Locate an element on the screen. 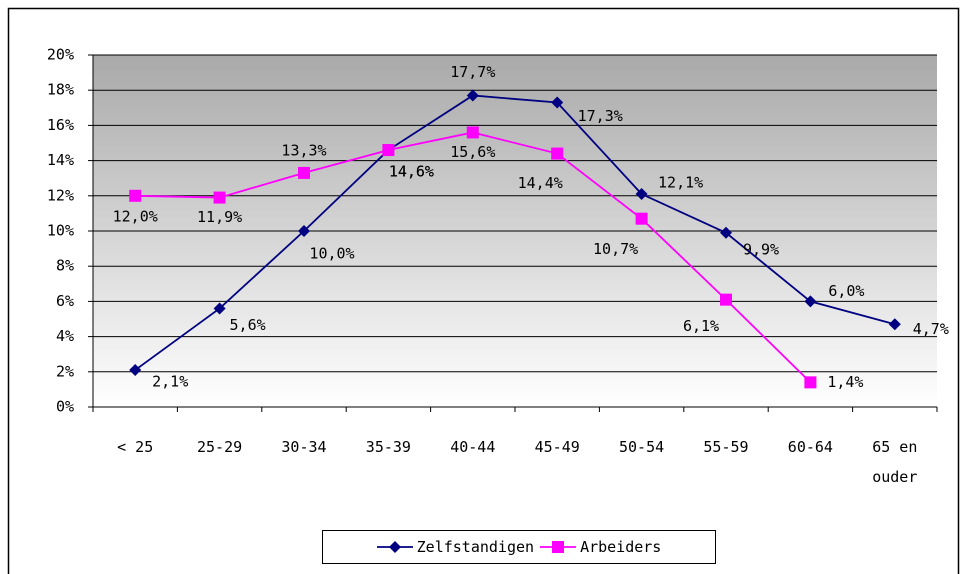 This screenshot has height=574, width=960. x-tick-label: 30-34 is located at coordinates (304, 447).